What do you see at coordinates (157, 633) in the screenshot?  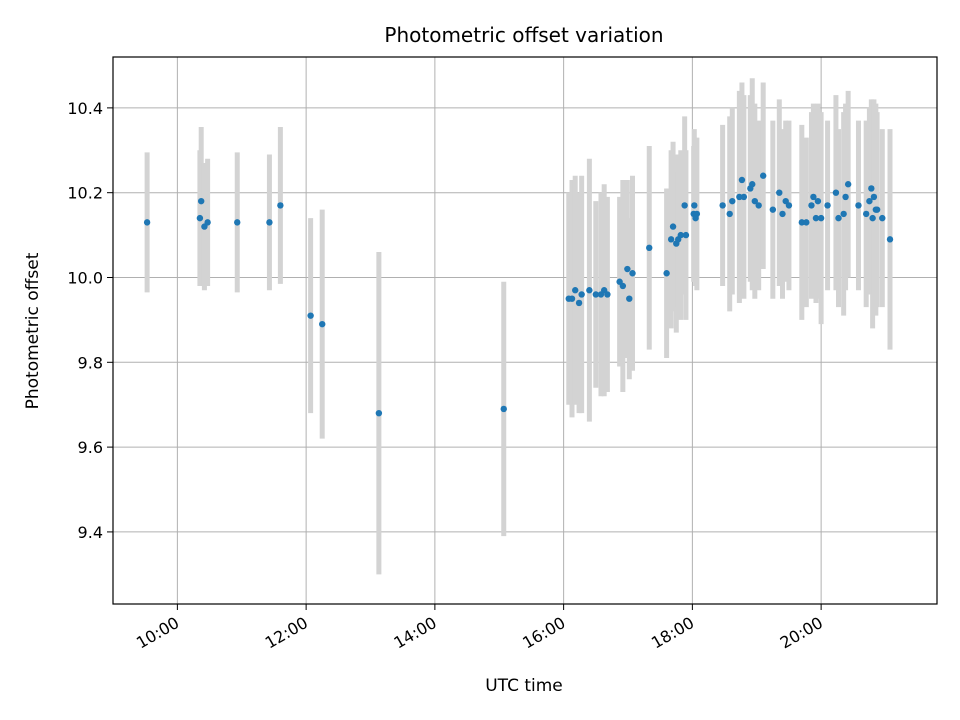 I see `x-tick-label: 10:00` at bounding box center [157, 633].